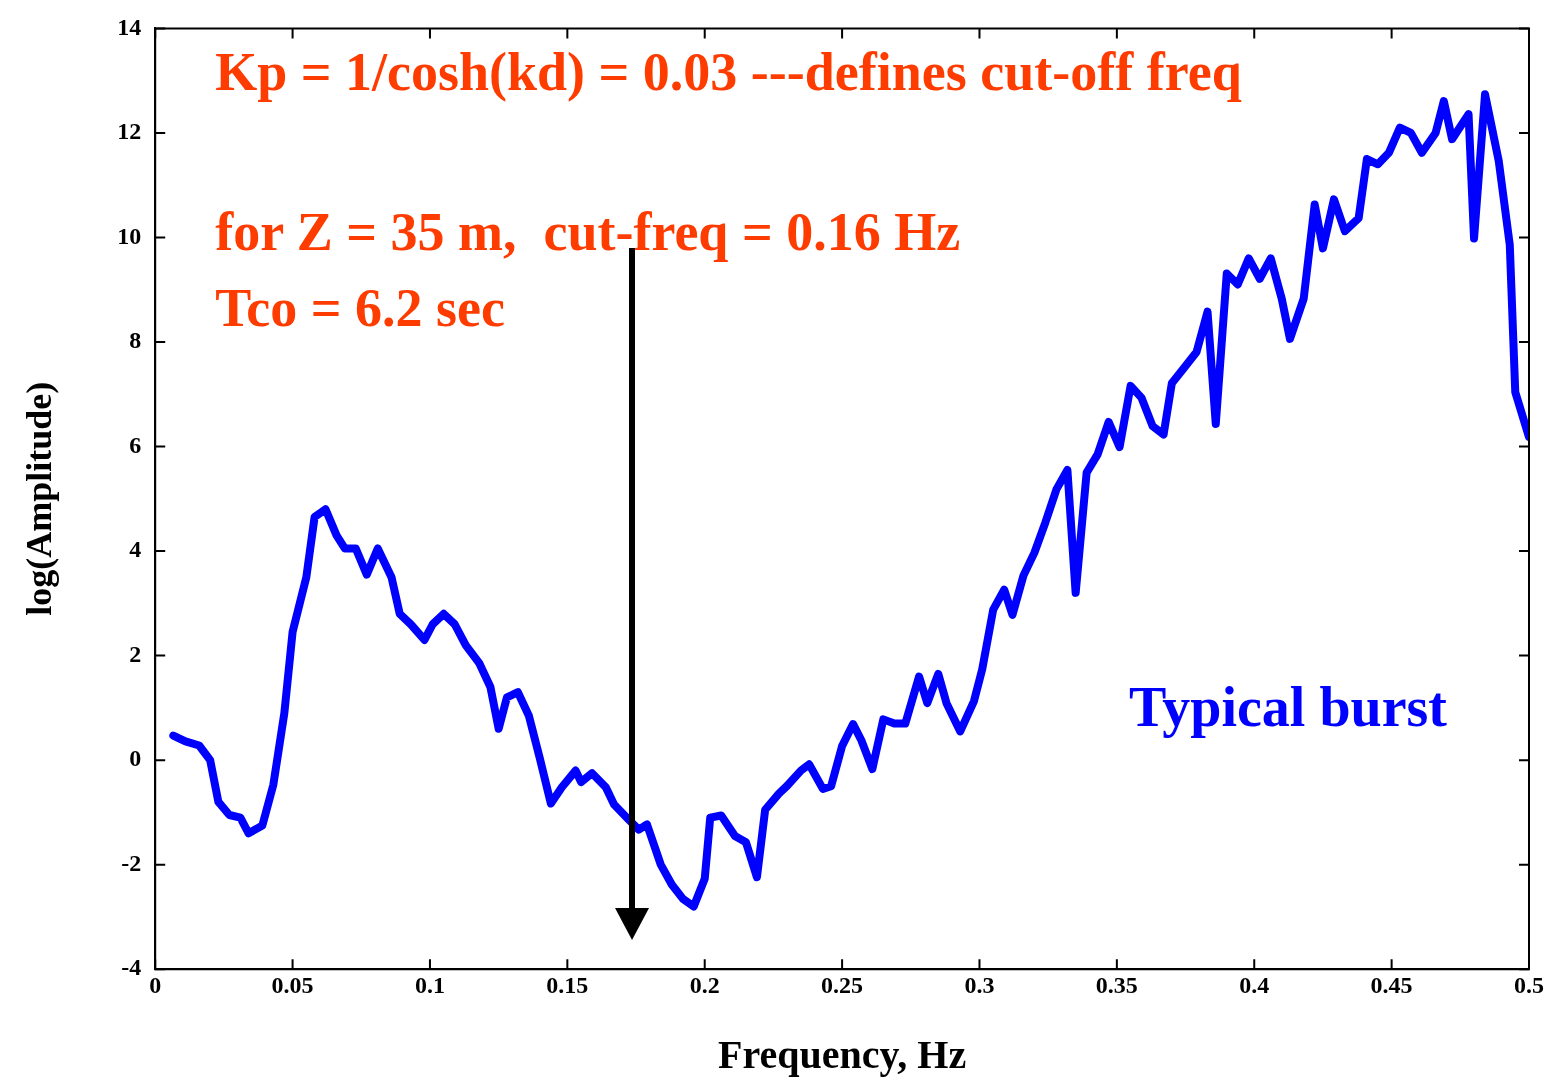 The width and height of the screenshot is (1553, 1092). Describe the element at coordinates (728, 72) in the screenshot. I see `annotation: Kp = 1/cosh(kd) = 0.03 ---defines cut-off freq` at that location.